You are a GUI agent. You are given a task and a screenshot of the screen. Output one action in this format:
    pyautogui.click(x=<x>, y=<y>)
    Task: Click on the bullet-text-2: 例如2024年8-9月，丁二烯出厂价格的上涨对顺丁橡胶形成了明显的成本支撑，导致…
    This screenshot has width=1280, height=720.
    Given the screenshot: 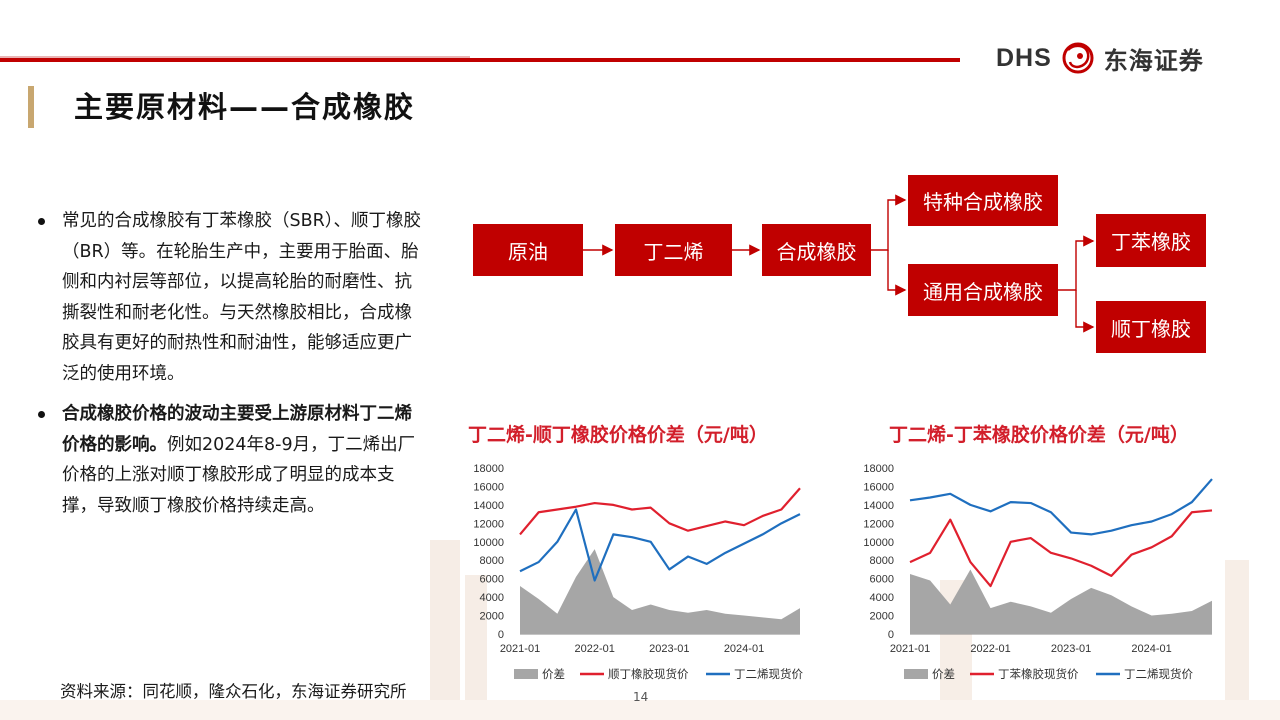 What is the action you would take?
    pyautogui.click(x=239, y=475)
    